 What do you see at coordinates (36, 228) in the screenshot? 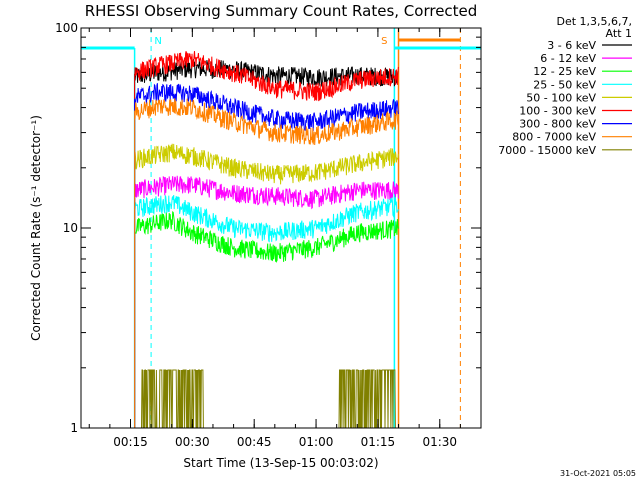
I see `y-axis-label: Corrected Count Rate (s⁻¹ detector⁻¹)` at bounding box center [36, 228].